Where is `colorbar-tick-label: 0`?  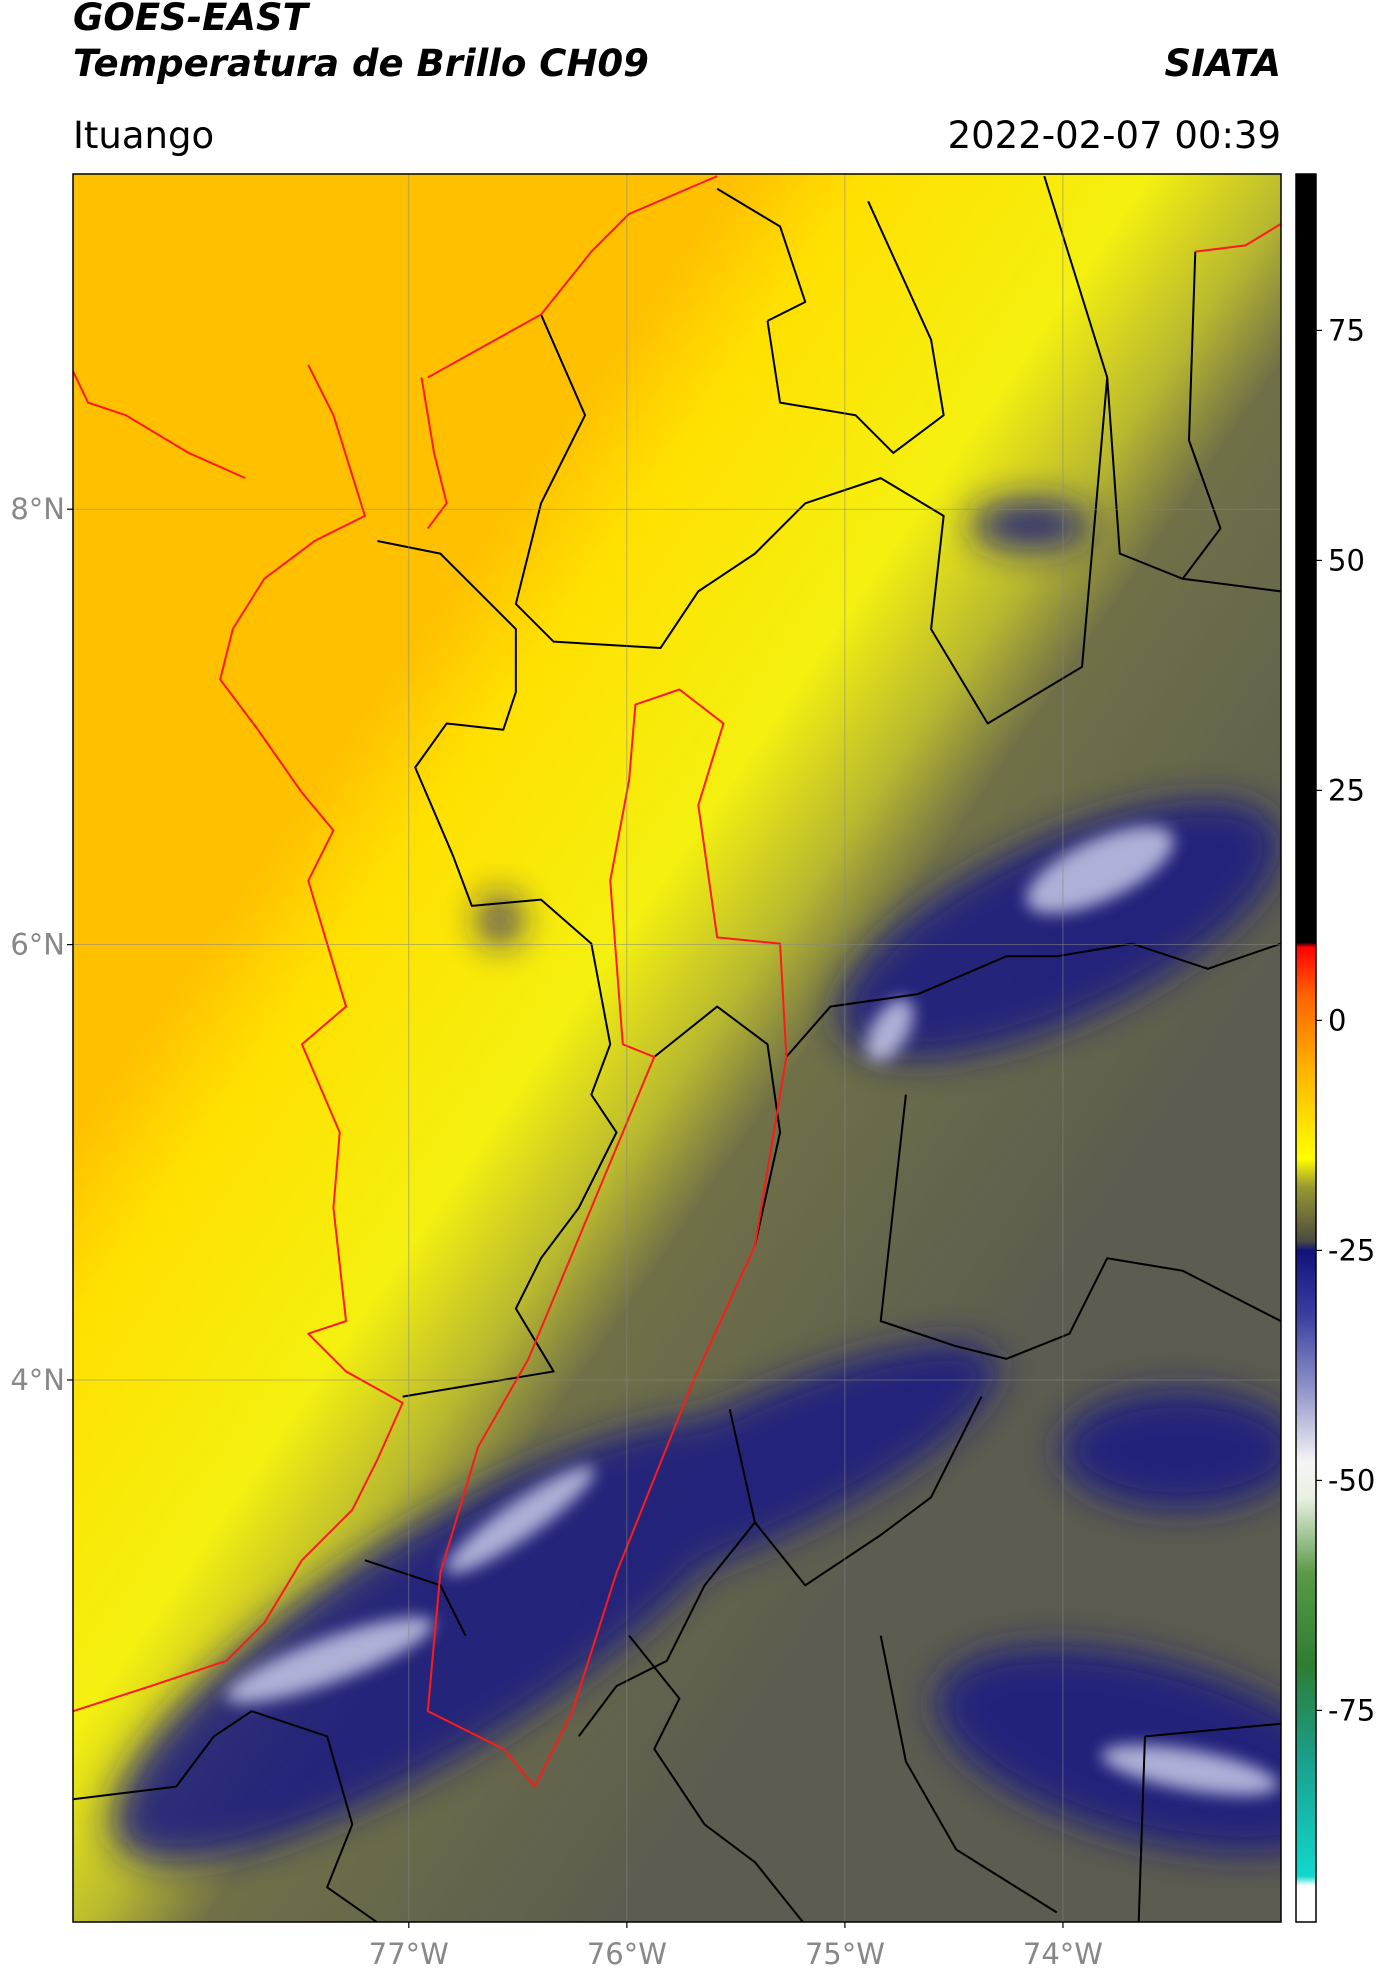
colorbar-tick-label: 0 is located at coordinates (1337, 1020).